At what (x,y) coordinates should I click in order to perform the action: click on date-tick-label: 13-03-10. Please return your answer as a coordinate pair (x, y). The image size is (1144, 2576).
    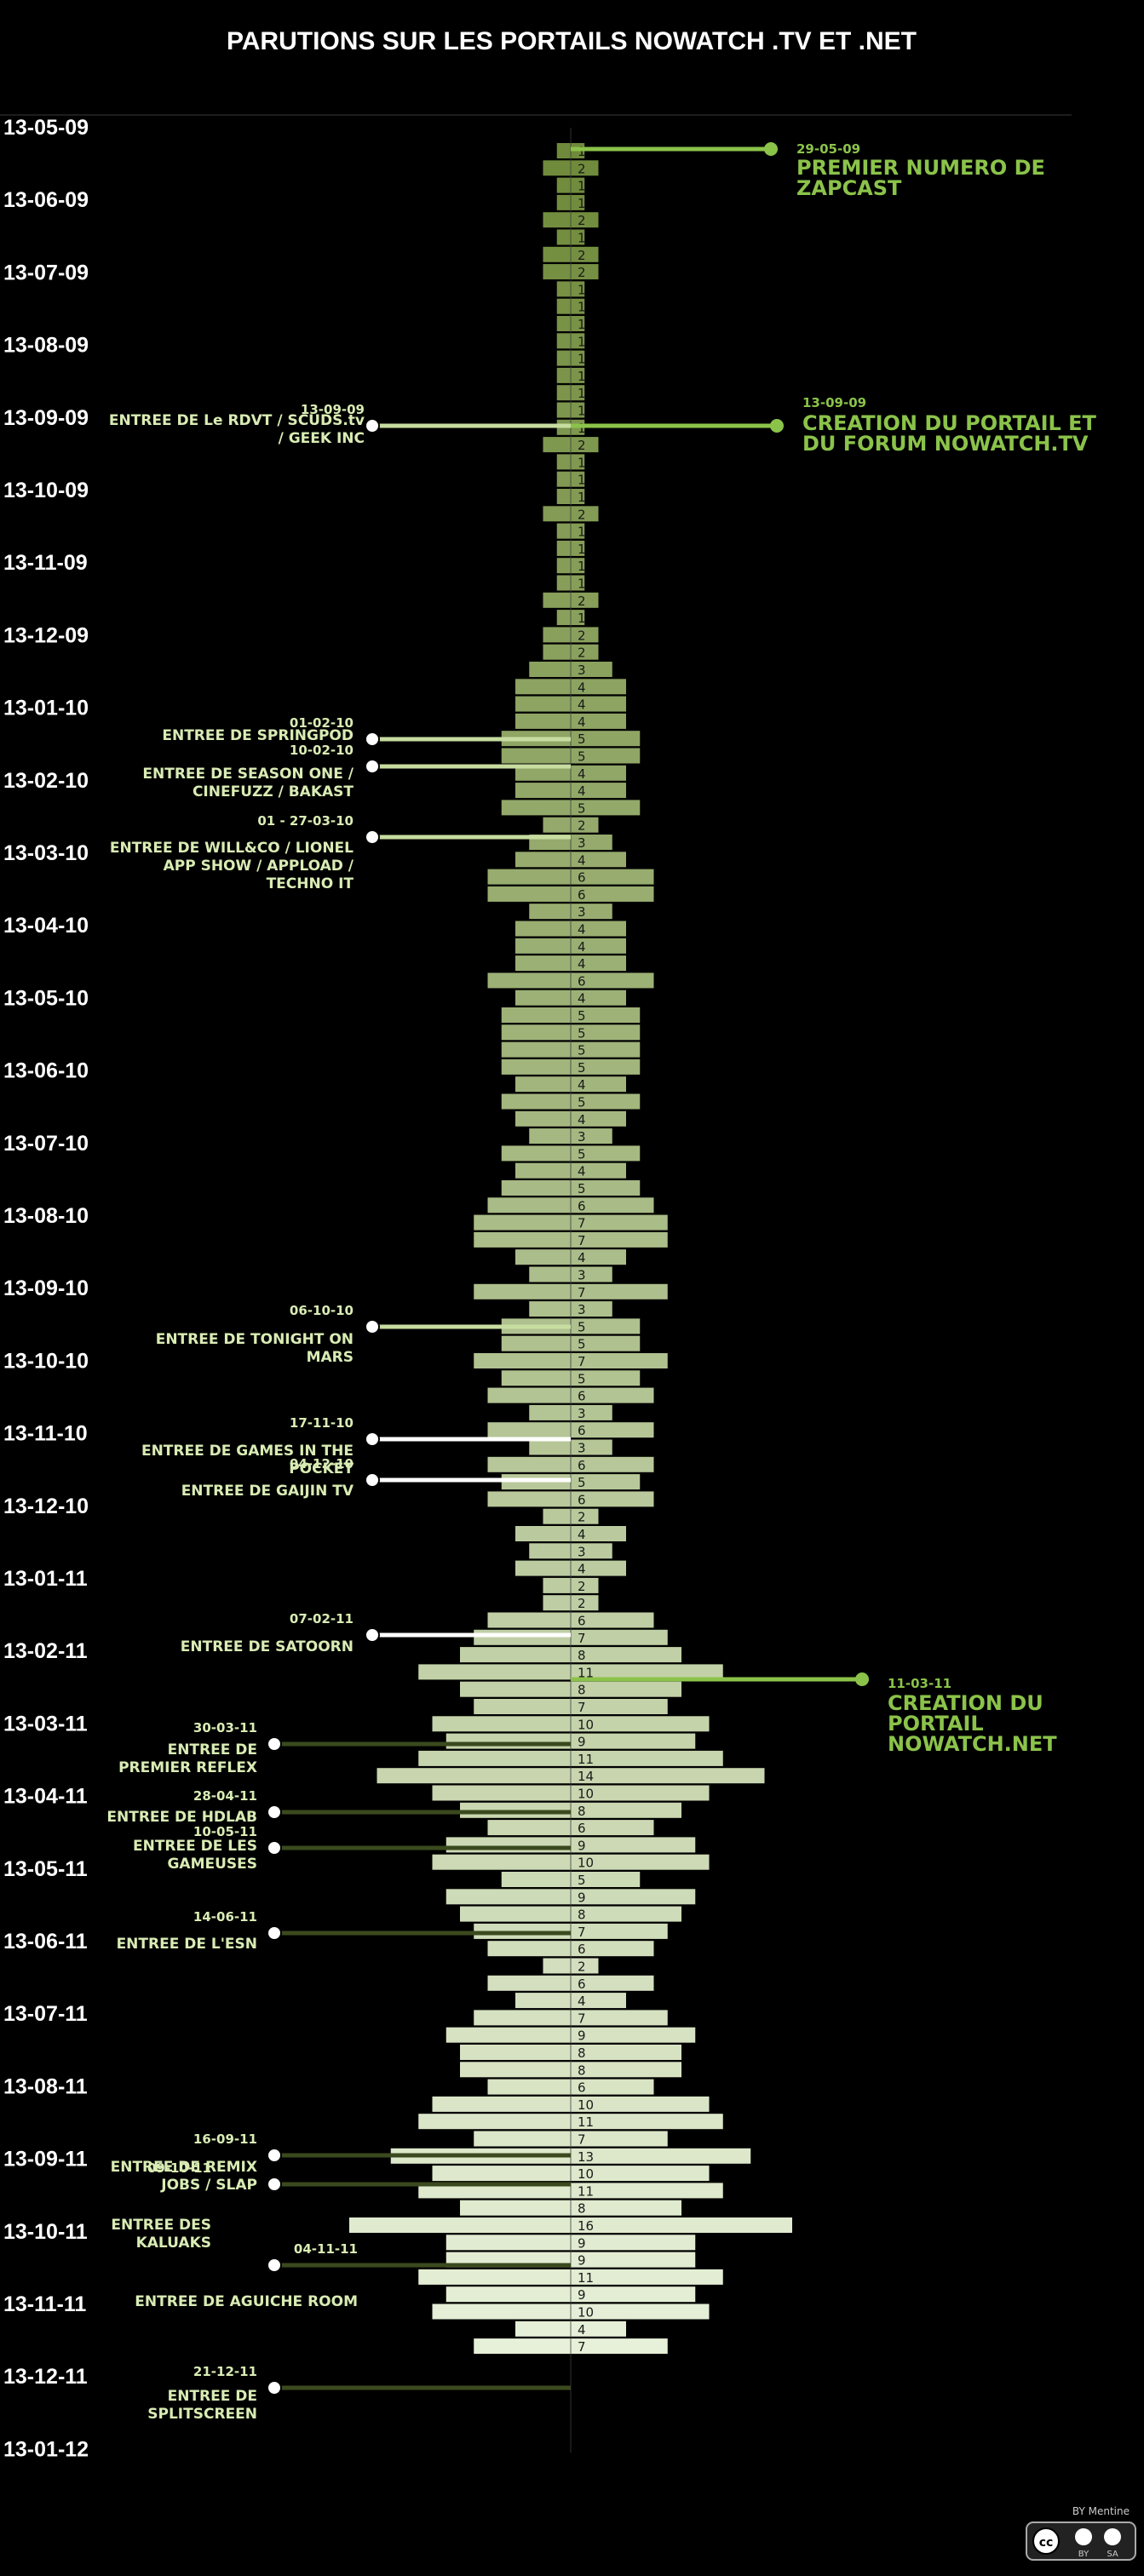
    Looking at the image, I should click on (46, 853).